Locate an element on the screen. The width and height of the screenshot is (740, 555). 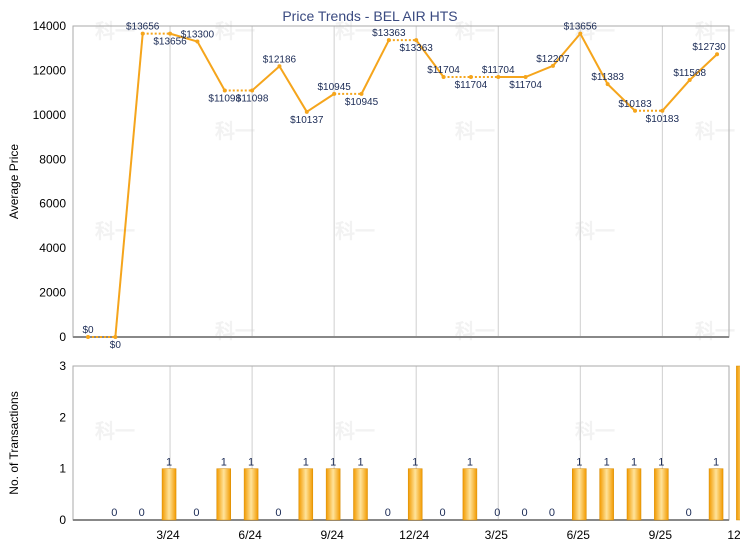
price-y-tick-label: 14000 is located at coordinates (50, 26).